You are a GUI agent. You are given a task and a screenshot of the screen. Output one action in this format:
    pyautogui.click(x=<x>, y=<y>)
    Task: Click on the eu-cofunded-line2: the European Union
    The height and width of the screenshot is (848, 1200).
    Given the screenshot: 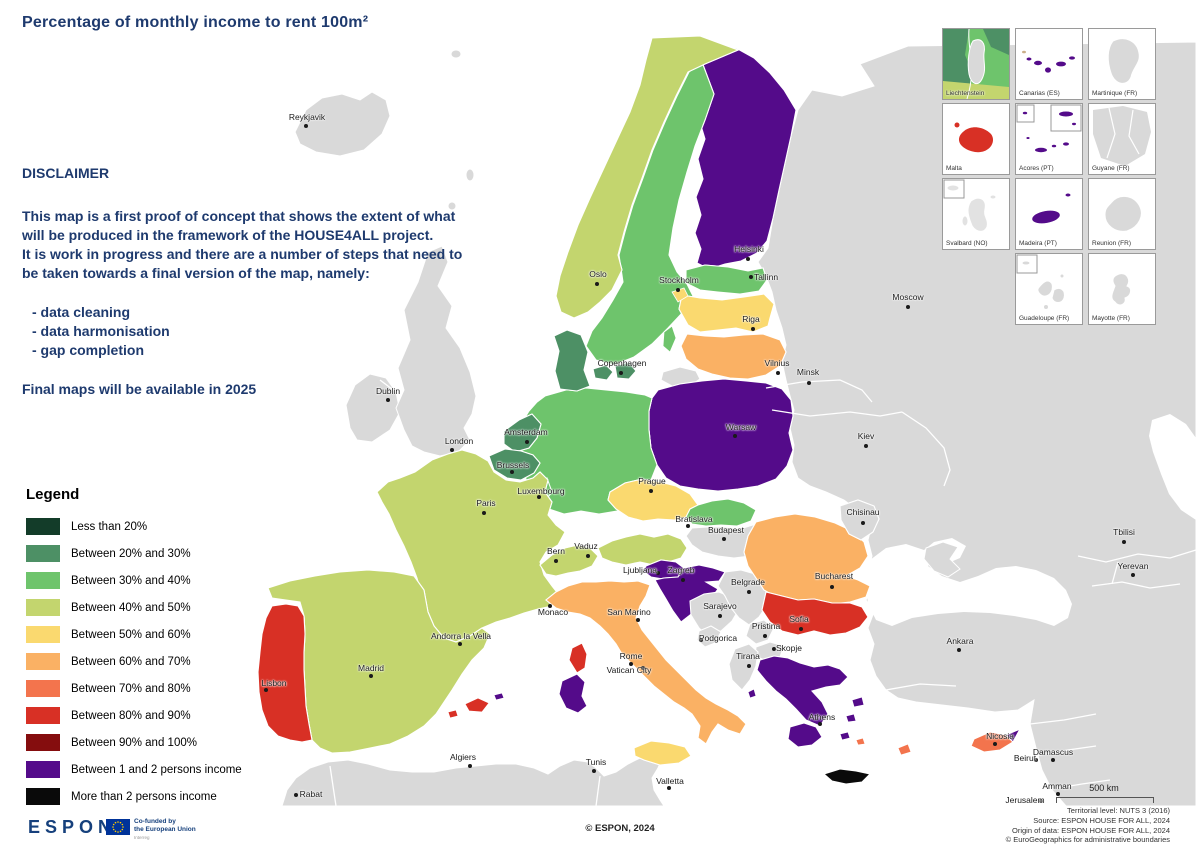 What is the action you would take?
    pyautogui.click(x=165, y=830)
    